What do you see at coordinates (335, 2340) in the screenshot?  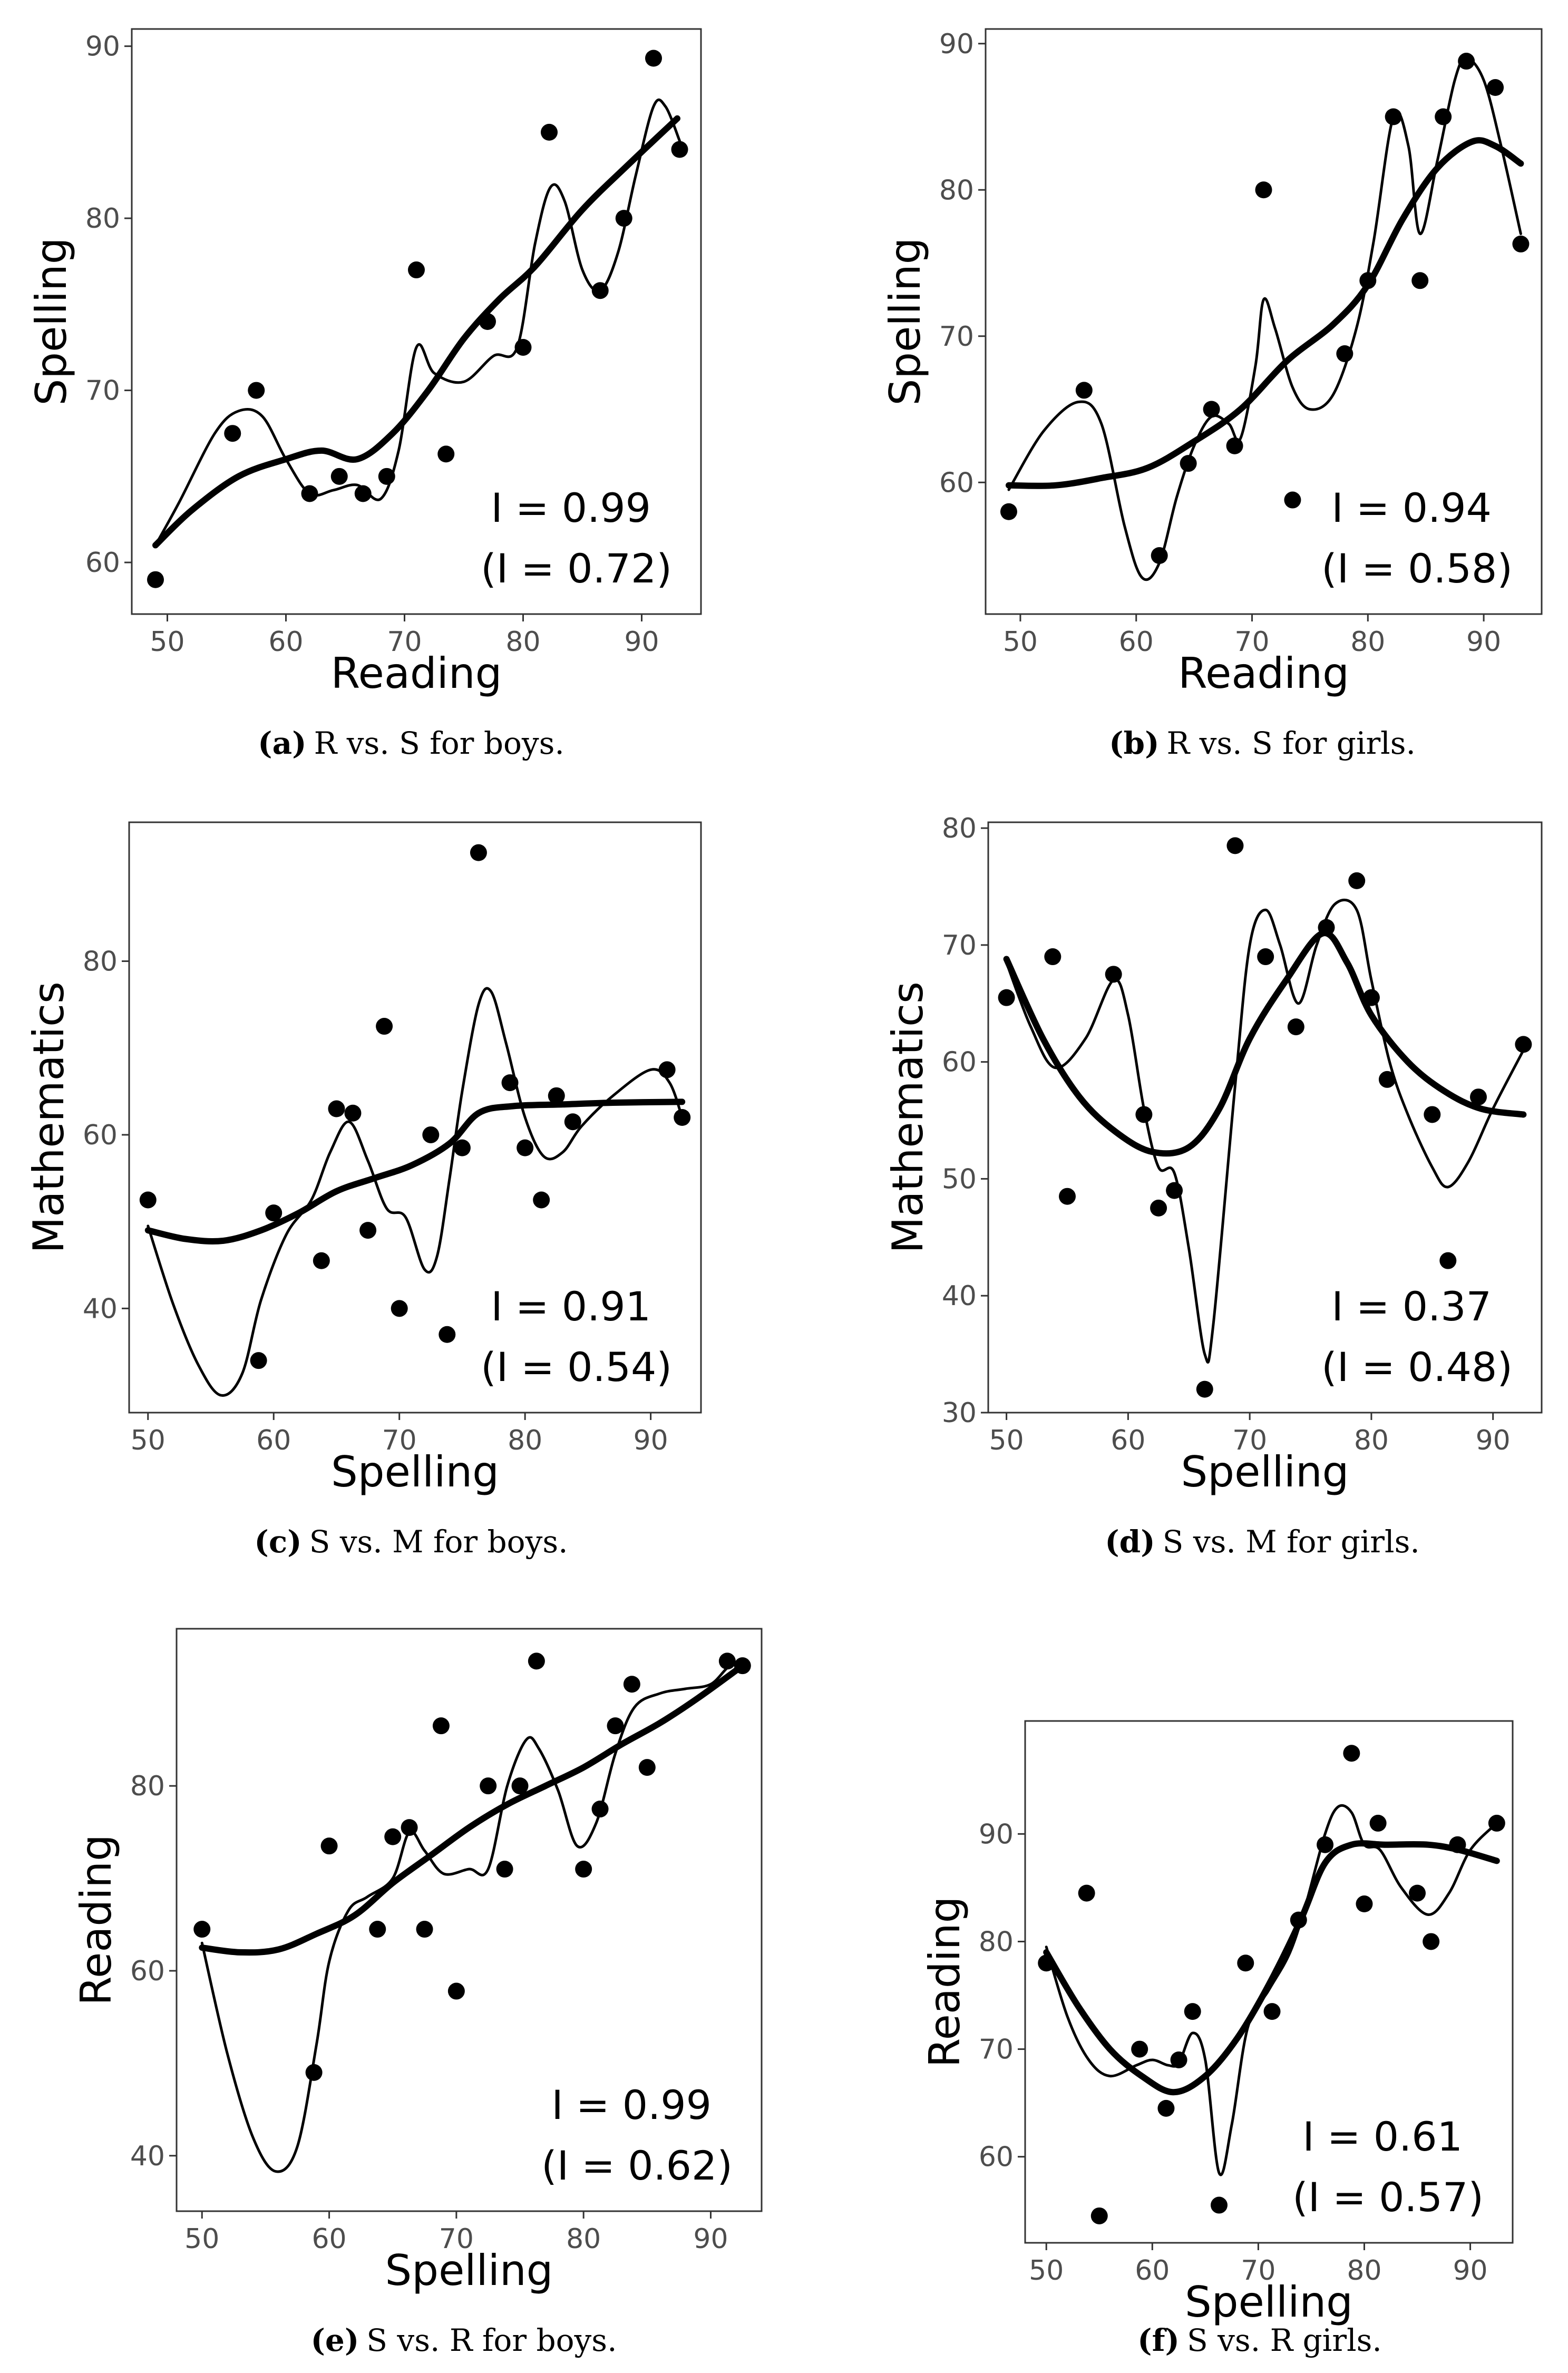 I see `caption-label: (e)` at bounding box center [335, 2340].